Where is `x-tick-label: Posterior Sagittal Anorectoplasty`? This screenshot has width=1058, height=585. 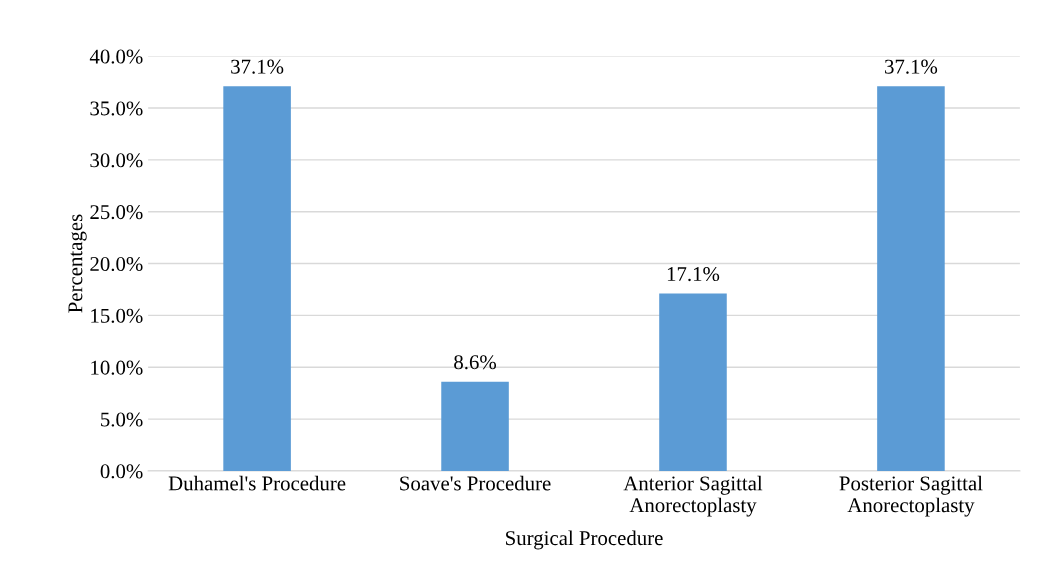
x-tick-label: Posterior Sagittal Anorectoplasty is located at coordinates (911, 496).